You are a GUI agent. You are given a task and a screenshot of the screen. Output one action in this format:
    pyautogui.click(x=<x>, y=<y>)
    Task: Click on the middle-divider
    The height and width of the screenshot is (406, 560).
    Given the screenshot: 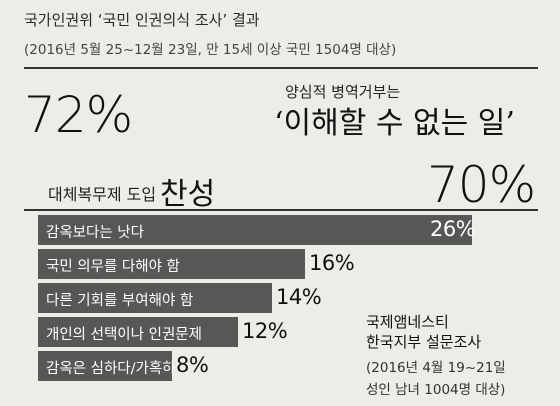 What is the action you would take?
    pyautogui.click(x=281, y=210)
    